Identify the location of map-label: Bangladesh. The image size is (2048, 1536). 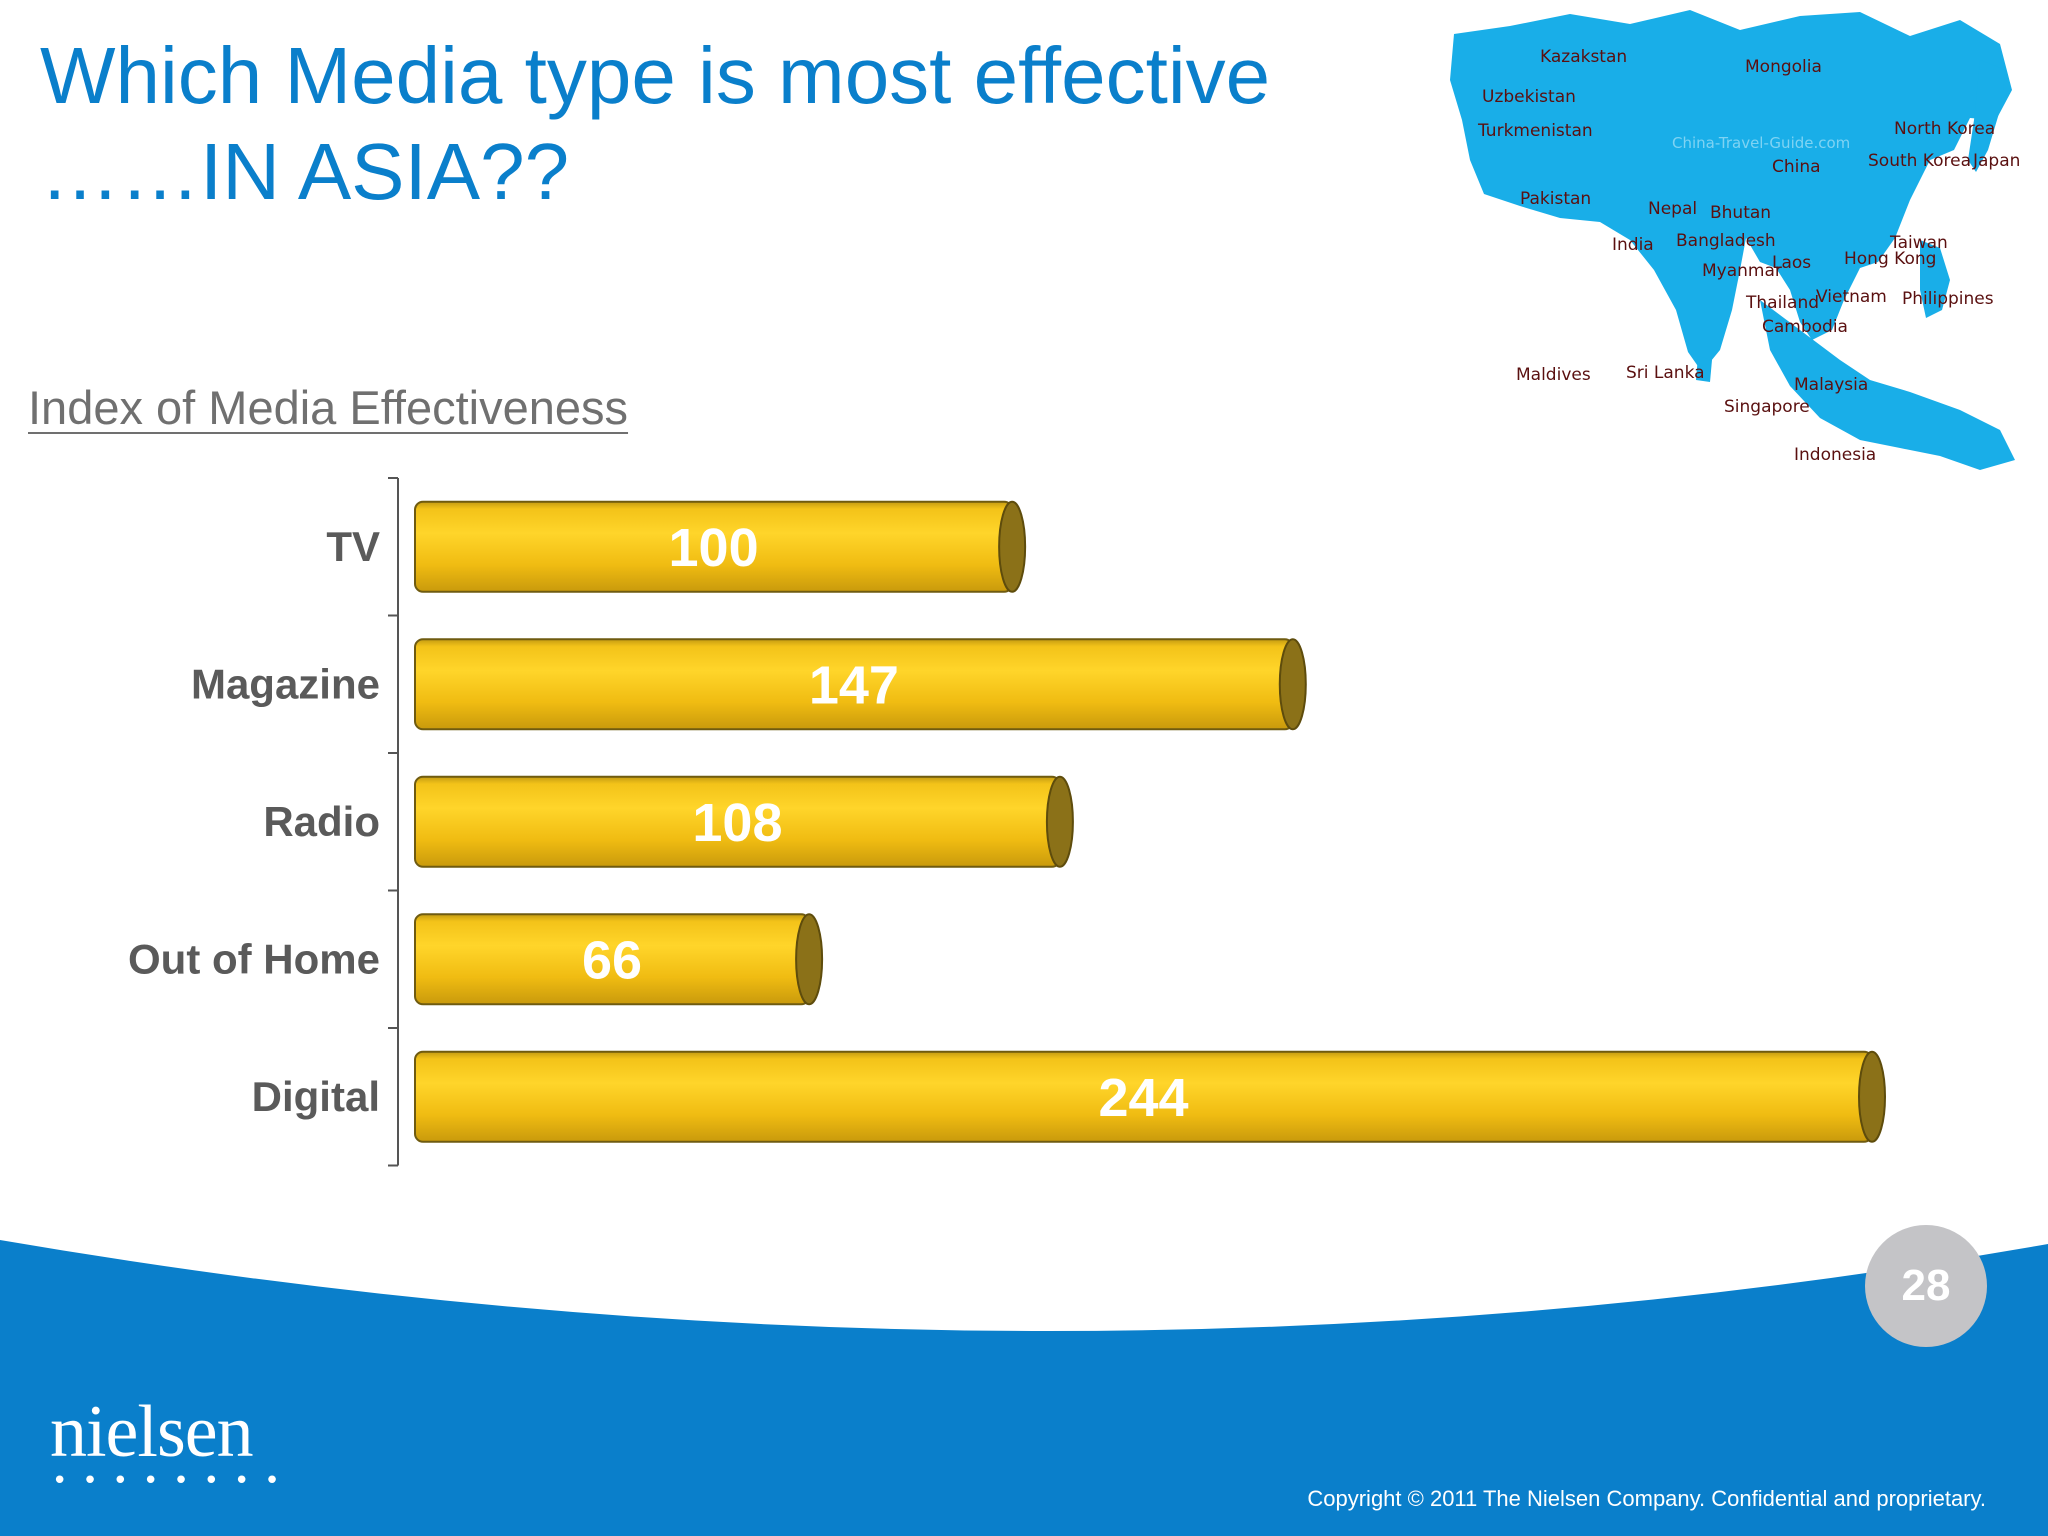
(1726, 241).